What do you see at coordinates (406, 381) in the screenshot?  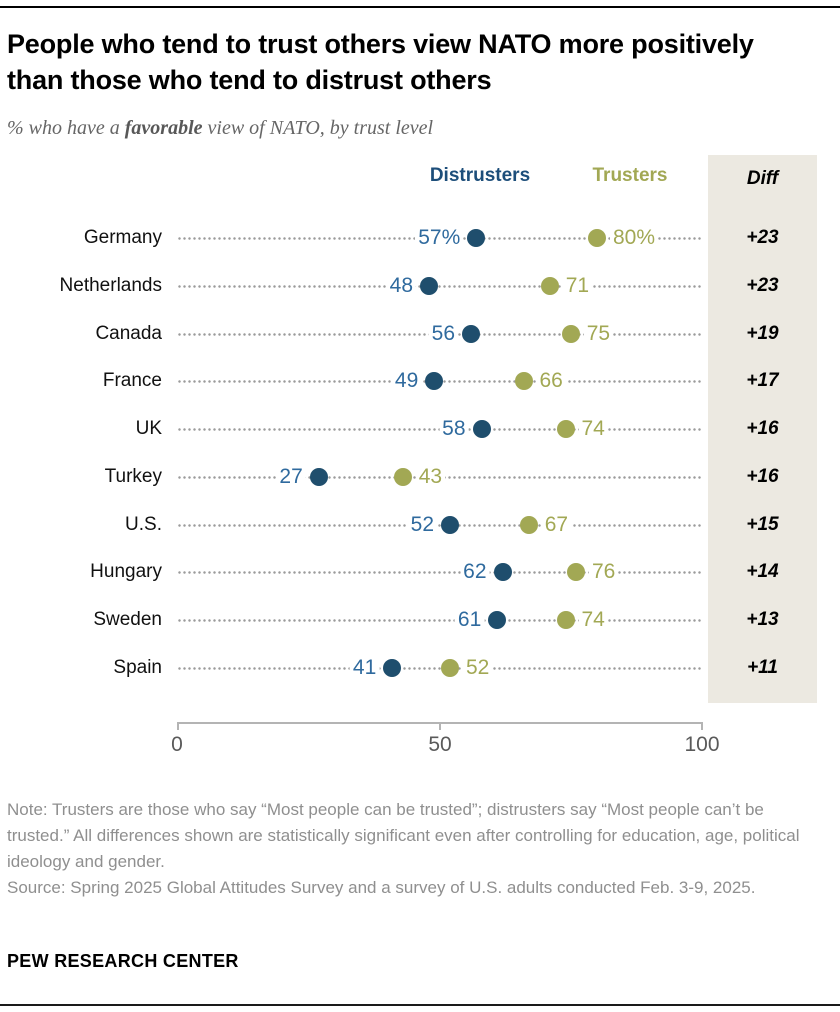 I see `distruster-value: 49` at bounding box center [406, 381].